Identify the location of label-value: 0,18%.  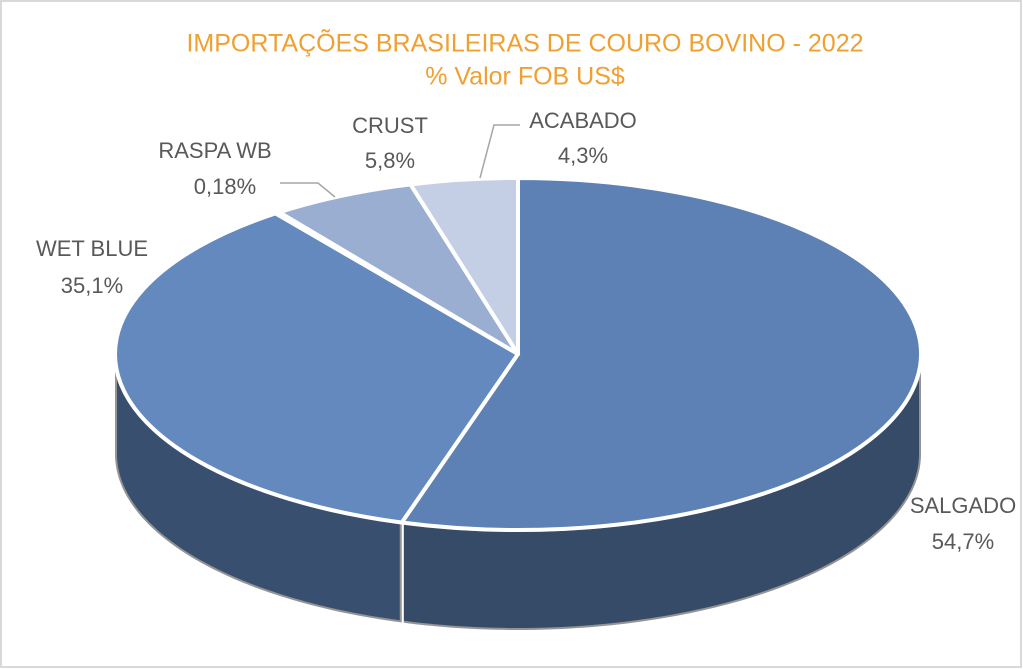
(225, 186).